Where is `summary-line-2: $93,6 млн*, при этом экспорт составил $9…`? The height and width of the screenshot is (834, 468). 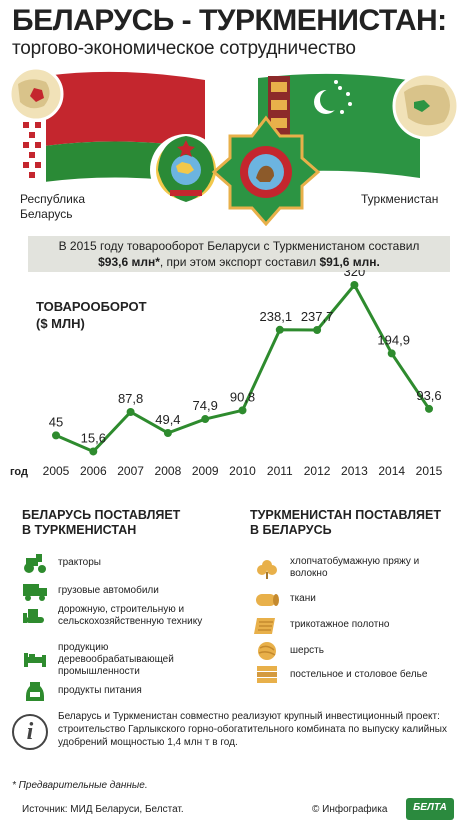
summary-line-2: $93,6 млн*, при этом экспорт составил $9… is located at coordinates (239, 262).